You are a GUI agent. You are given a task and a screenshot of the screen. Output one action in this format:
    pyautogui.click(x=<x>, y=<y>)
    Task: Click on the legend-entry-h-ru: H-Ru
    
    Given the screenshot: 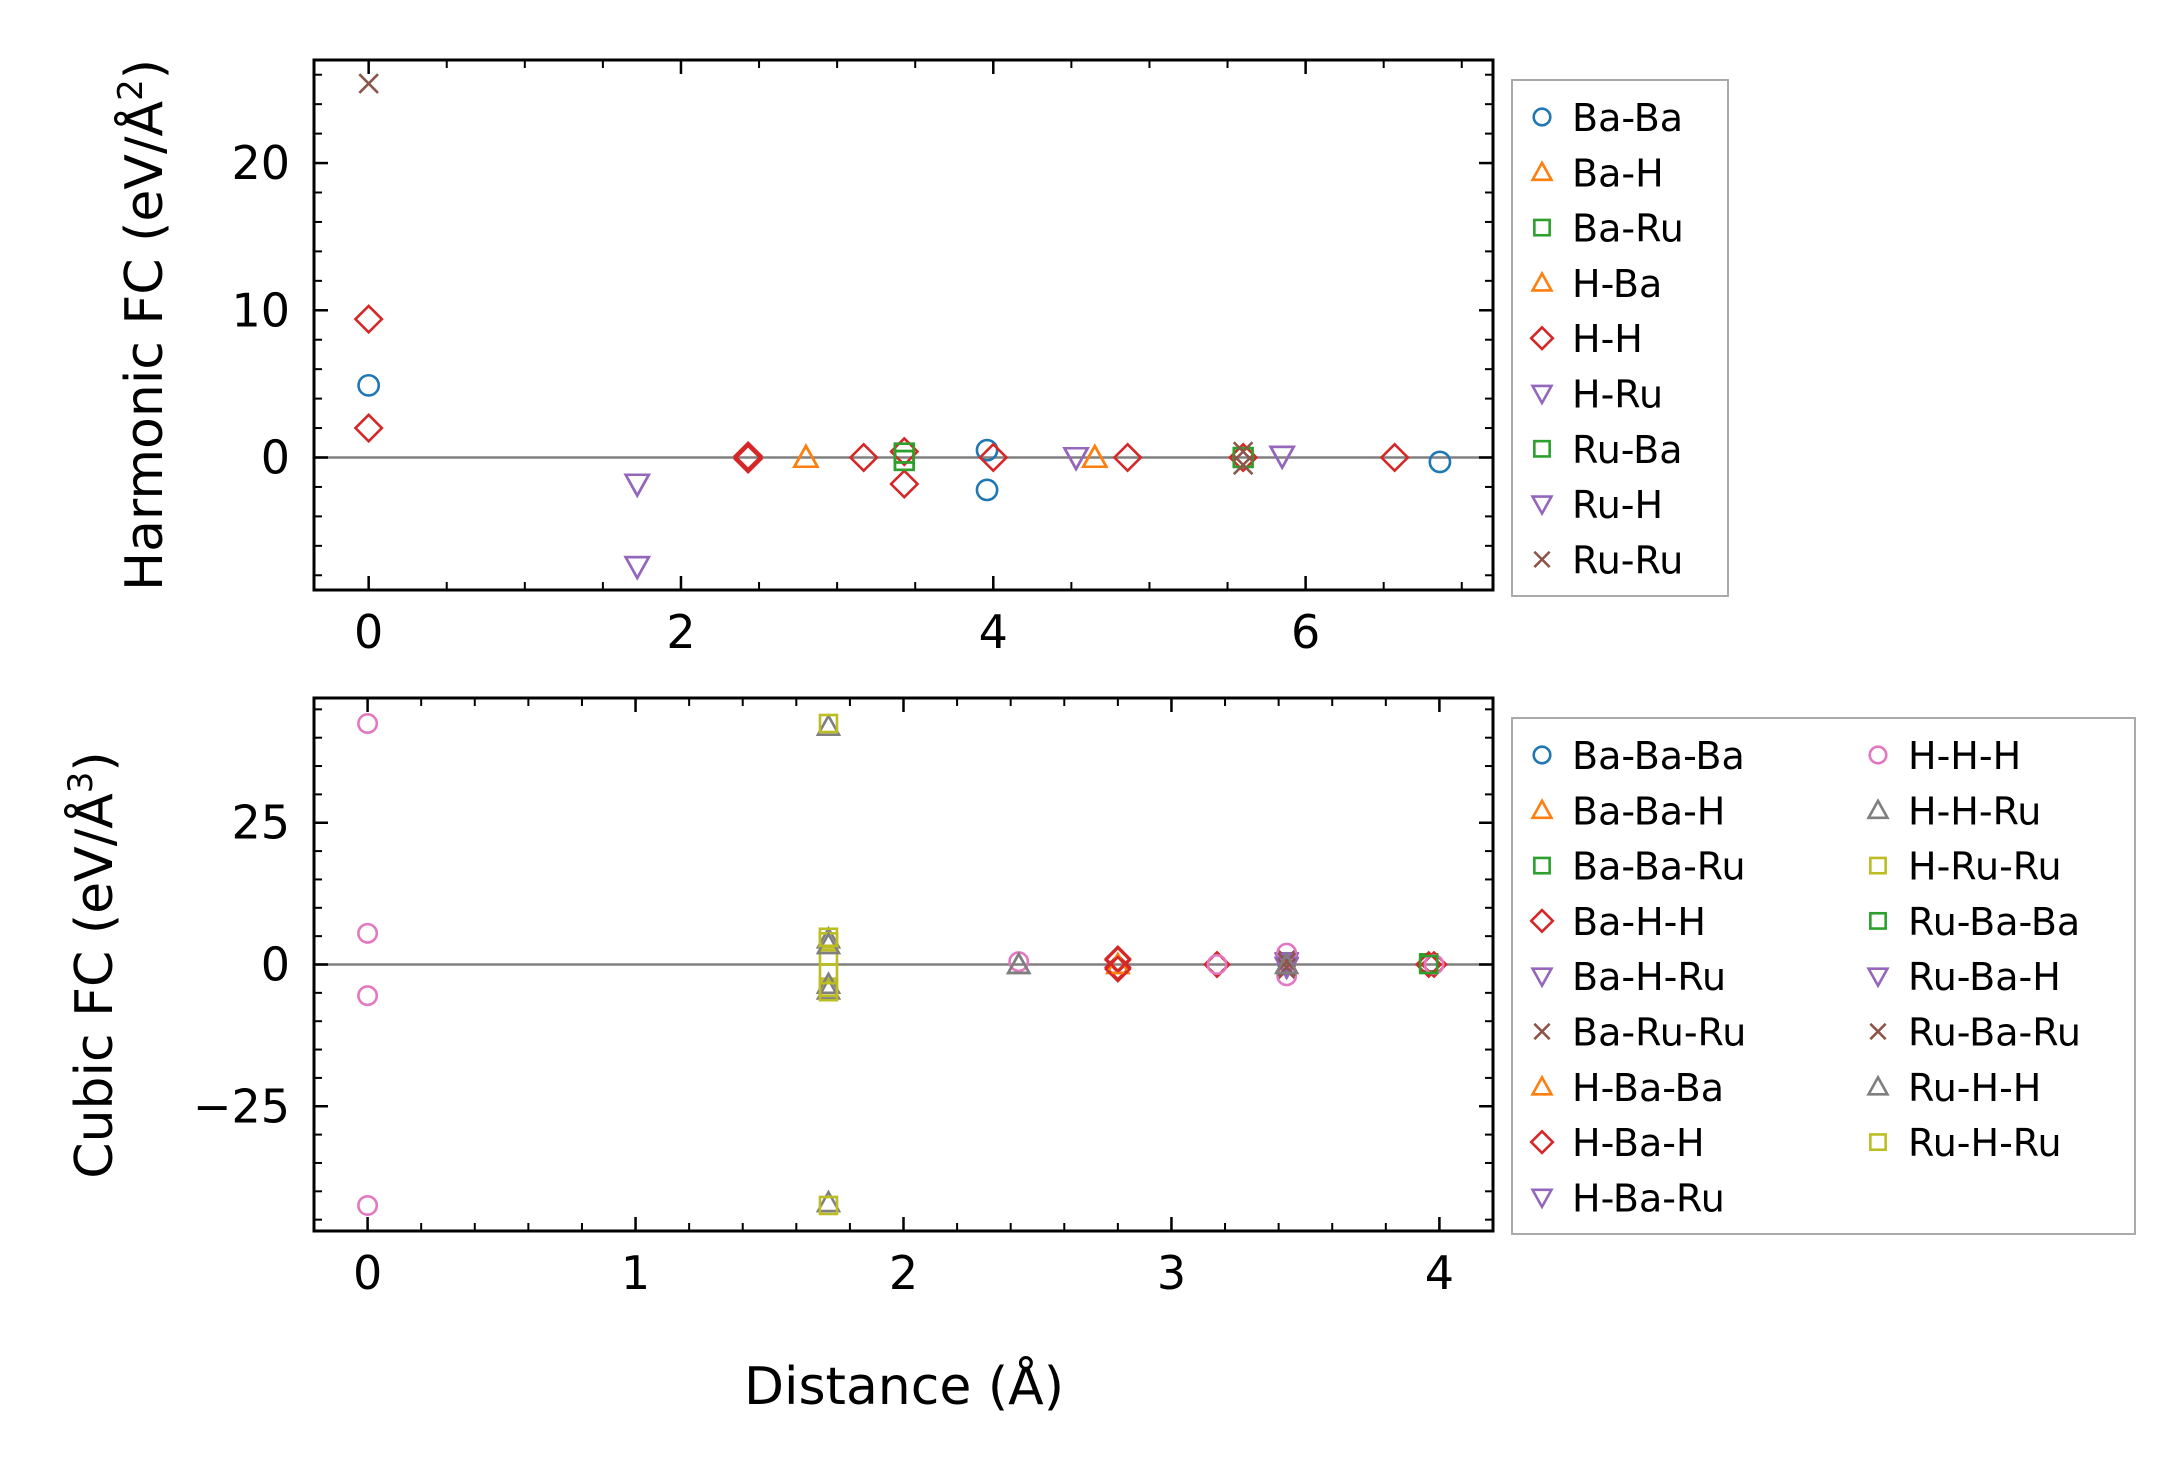 What is the action you would take?
    pyautogui.click(x=1596, y=395)
    